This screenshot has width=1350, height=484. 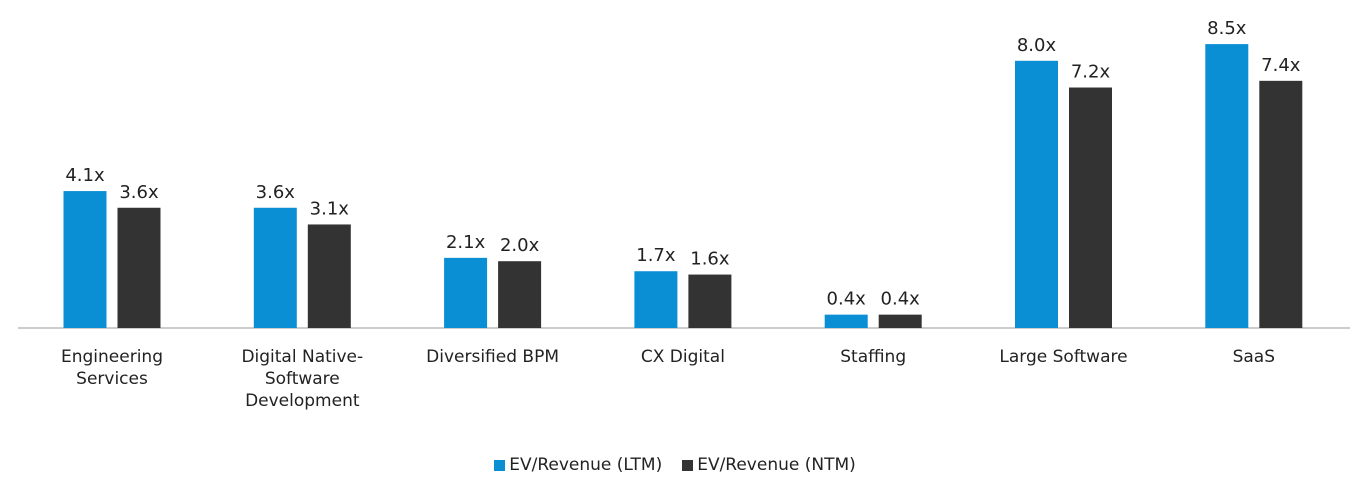 What do you see at coordinates (1253, 357) in the screenshot?
I see `x-tick-label: SaaS` at bounding box center [1253, 357].